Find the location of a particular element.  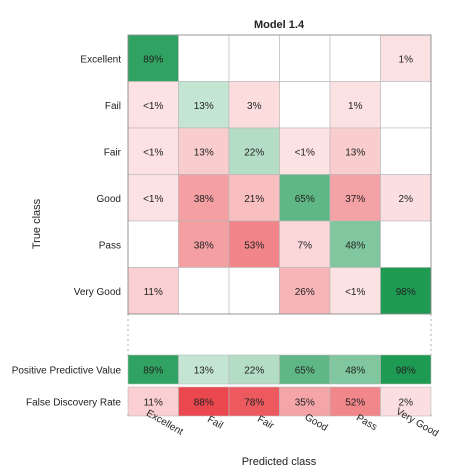

summary-cell-label: 52% is located at coordinates (355, 403).